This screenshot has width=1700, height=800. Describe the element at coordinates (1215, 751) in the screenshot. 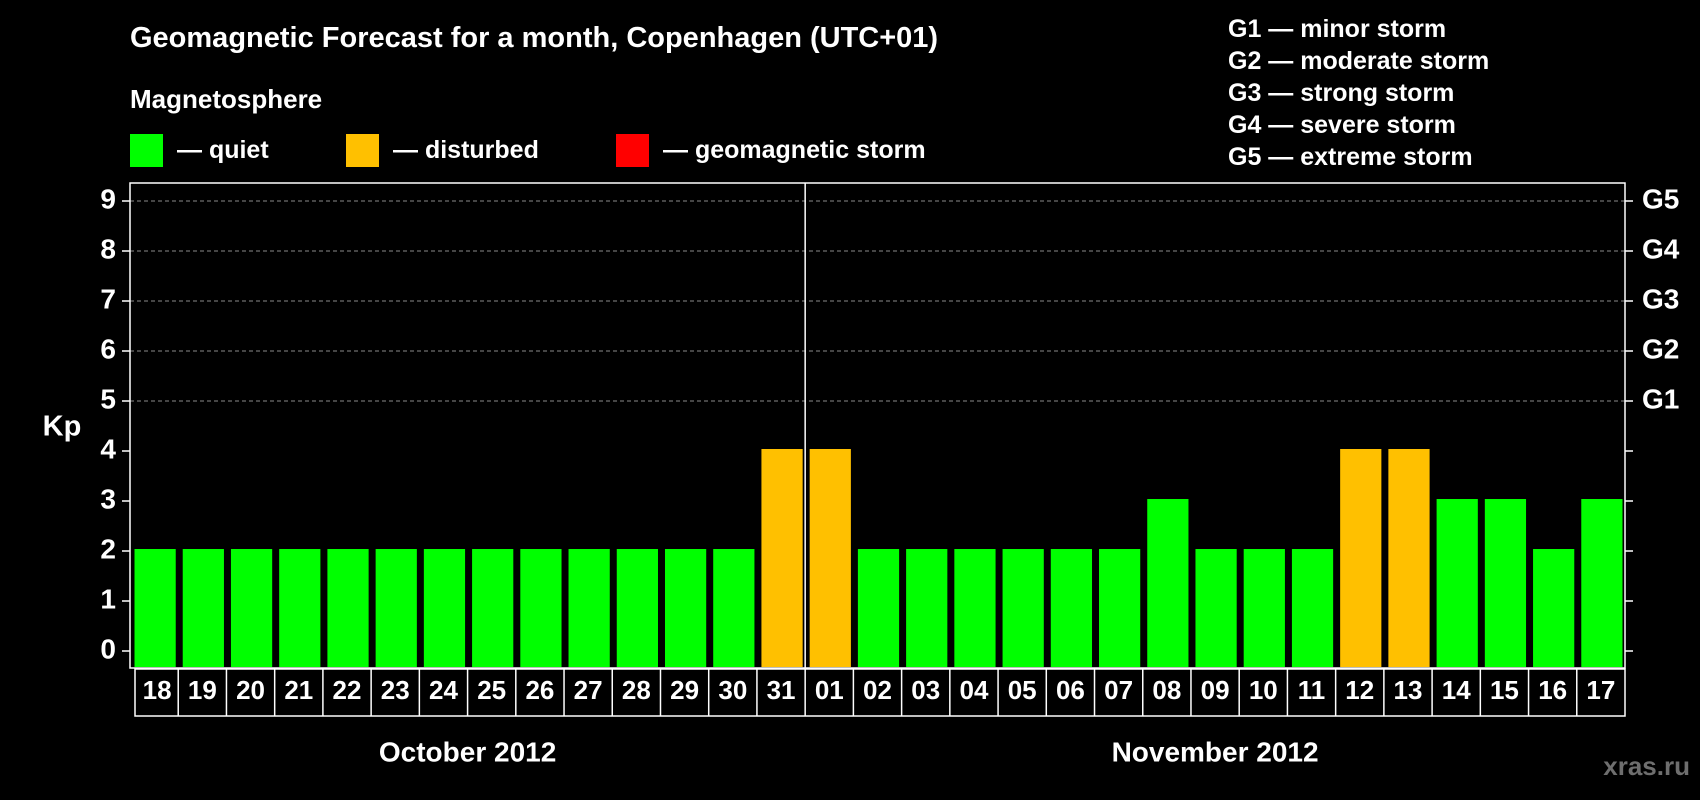

I see `month-label-1: November 2012` at that location.